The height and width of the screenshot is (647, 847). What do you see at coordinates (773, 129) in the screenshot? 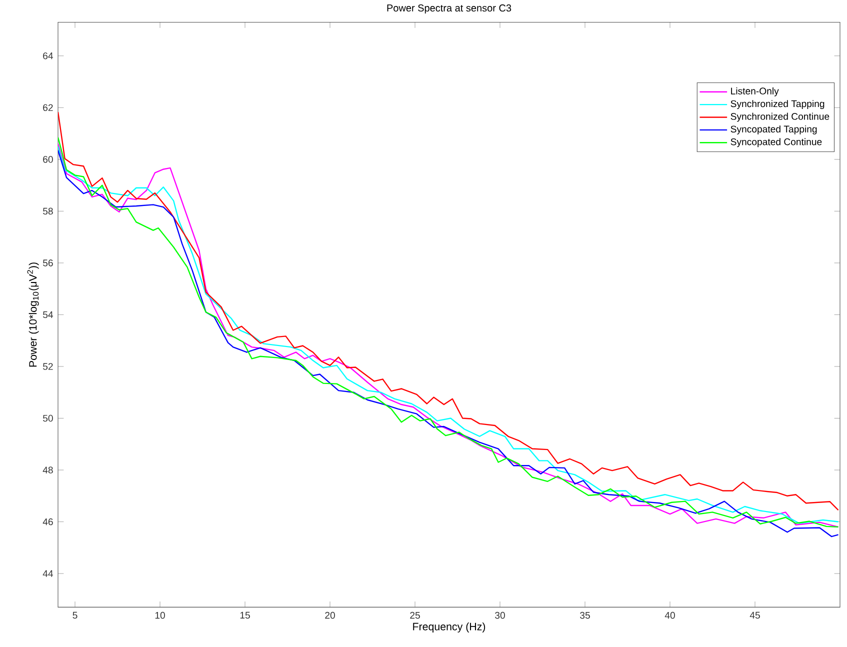
I see `legend-label: Syncopated Tapping` at bounding box center [773, 129].